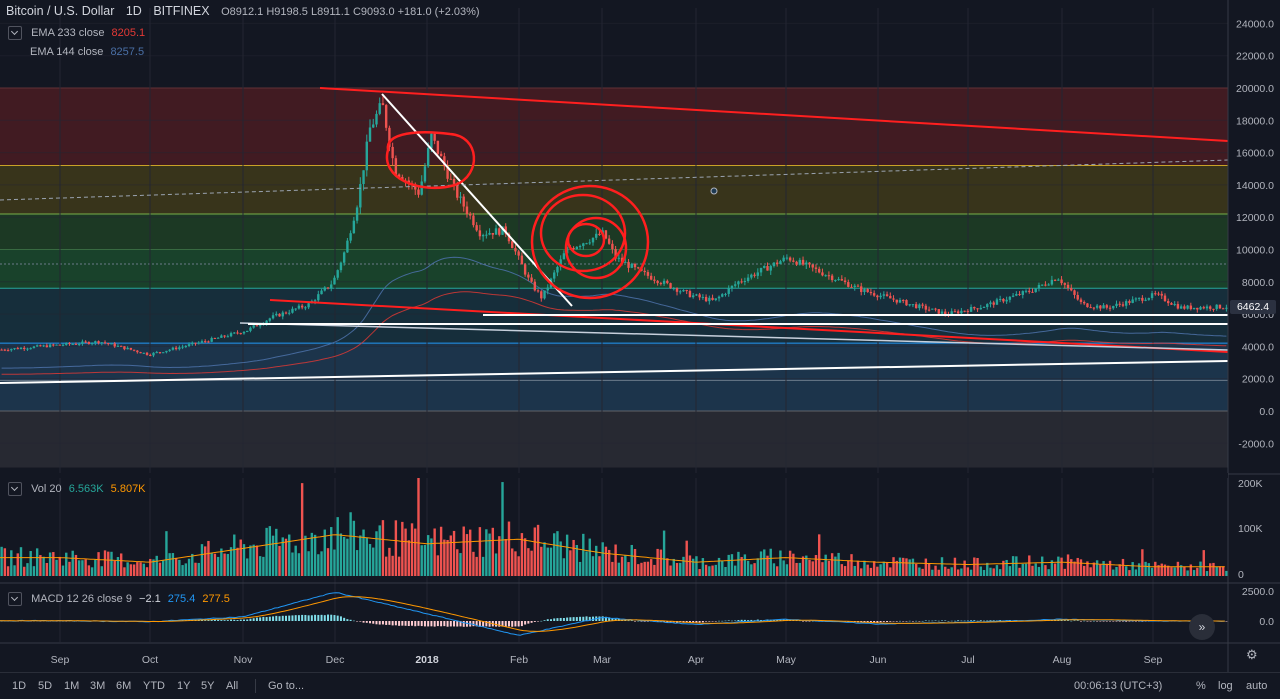 The image size is (1280, 699). I want to click on tf-1y: 1Y, so click(184, 686).